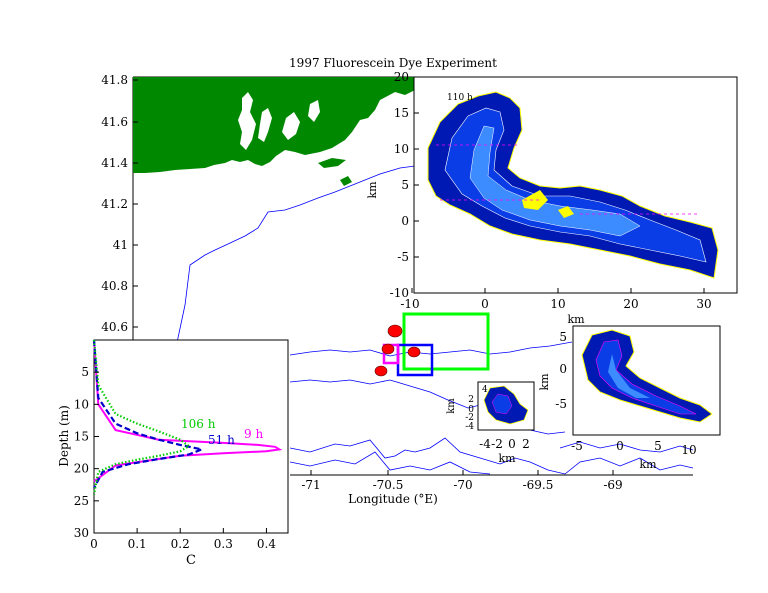  Describe the element at coordinates (563, 337) in the screenshot. I see `inset-right-y-tick: 5` at that location.